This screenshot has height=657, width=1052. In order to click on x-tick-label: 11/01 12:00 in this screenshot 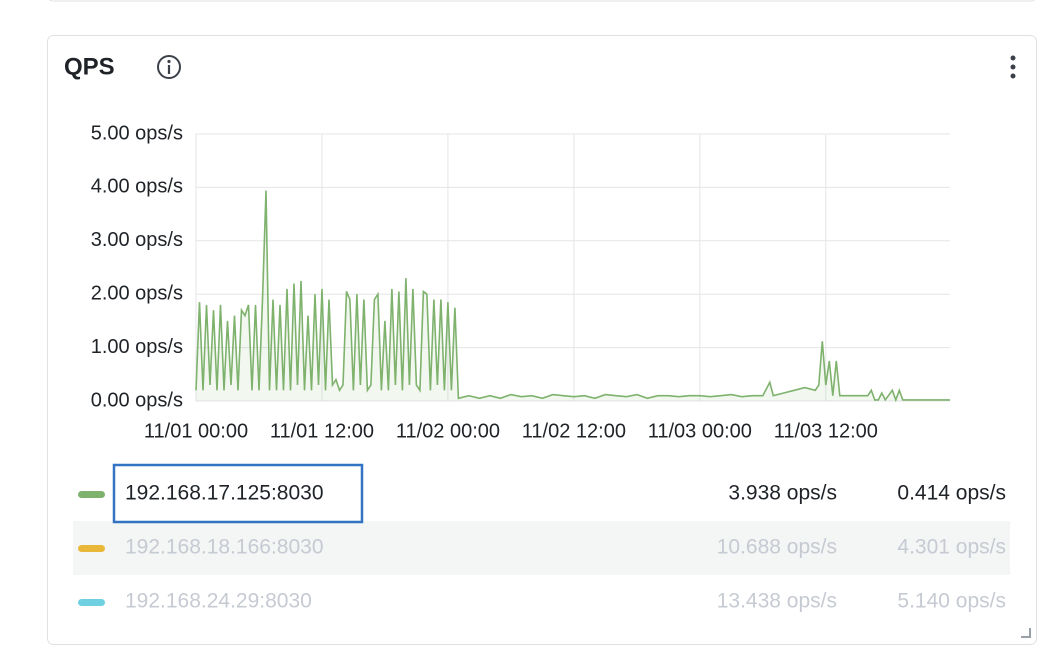, I will do `click(322, 431)`.